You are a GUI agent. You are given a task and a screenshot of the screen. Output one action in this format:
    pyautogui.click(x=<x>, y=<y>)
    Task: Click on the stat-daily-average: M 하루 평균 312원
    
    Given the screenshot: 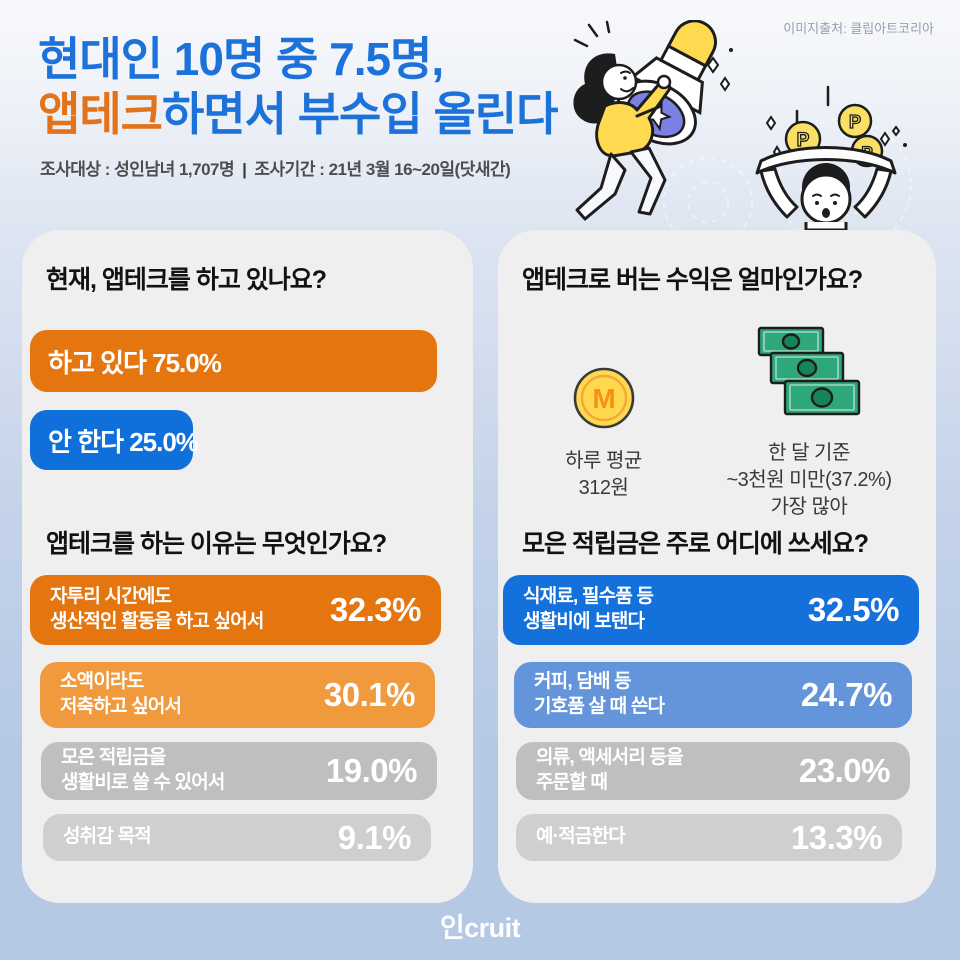 What is the action you would take?
    pyautogui.click(x=603, y=414)
    